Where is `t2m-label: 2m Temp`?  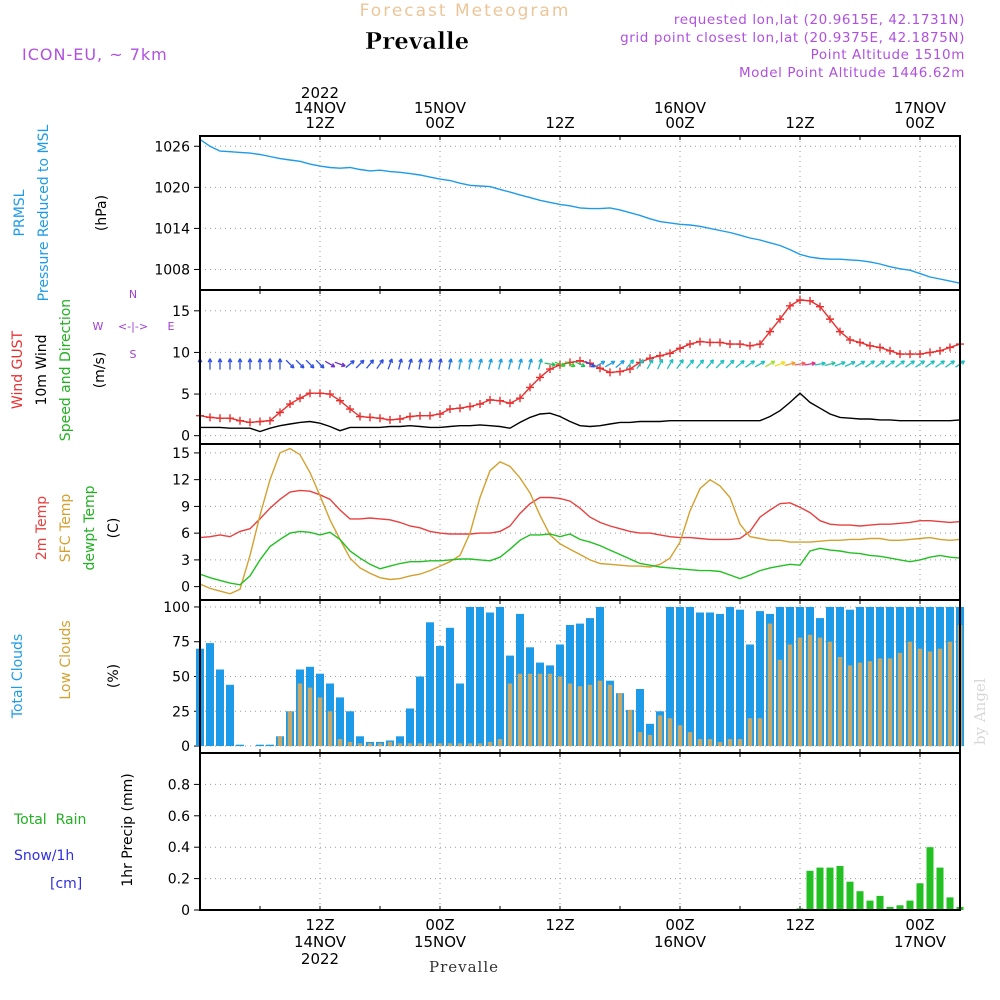 t2m-label: 2m Temp is located at coordinates (42, 528).